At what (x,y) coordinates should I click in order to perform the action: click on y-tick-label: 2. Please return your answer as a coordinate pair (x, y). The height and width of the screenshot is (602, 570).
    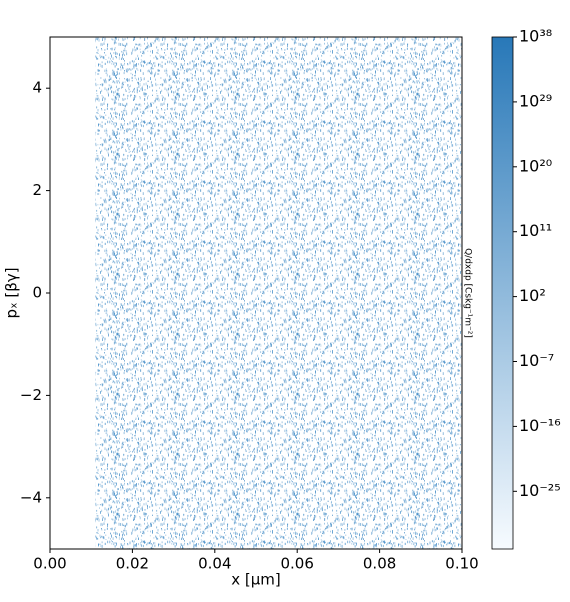
    Looking at the image, I should click on (37, 190).